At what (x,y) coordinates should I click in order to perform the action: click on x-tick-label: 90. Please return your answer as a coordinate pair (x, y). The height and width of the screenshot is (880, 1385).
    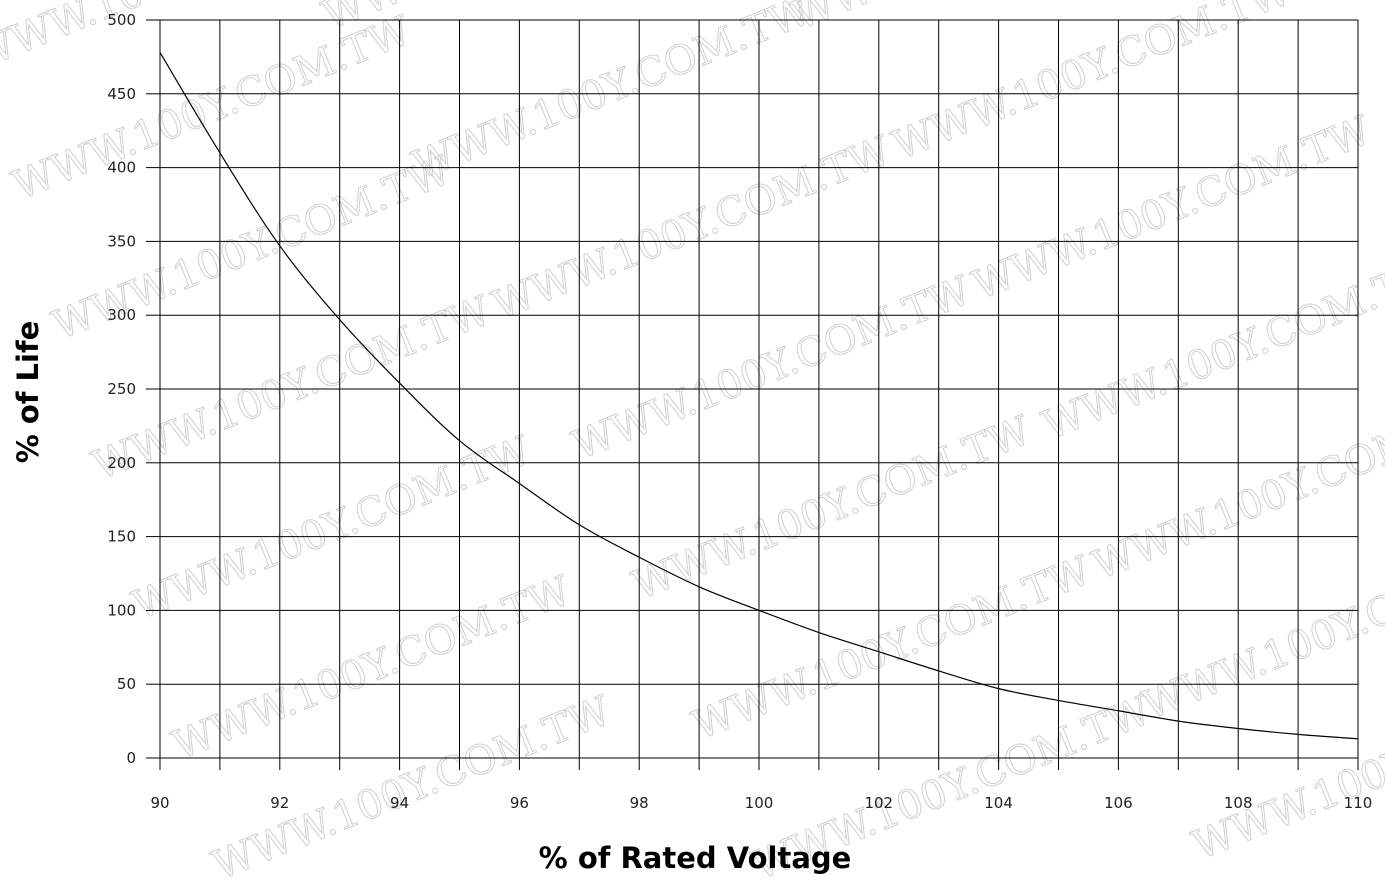
    Looking at the image, I should click on (159, 803).